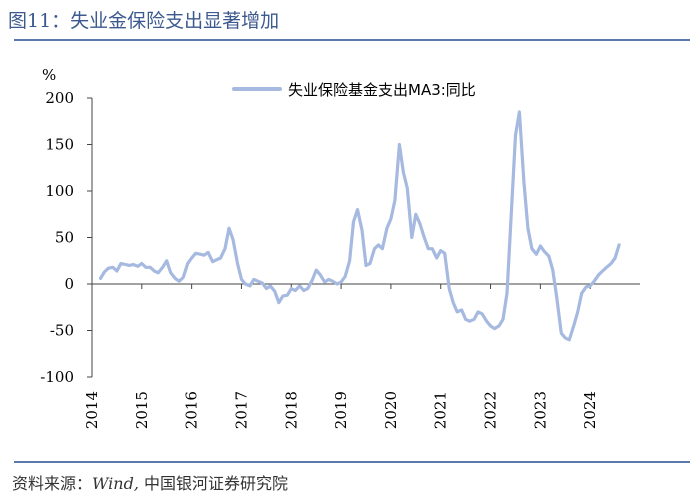 The image size is (700, 496). What do you see at coordinates (441, 410) in the screenshot?
I see `x-tick-label: 2021` at bounding box center [441, 410].